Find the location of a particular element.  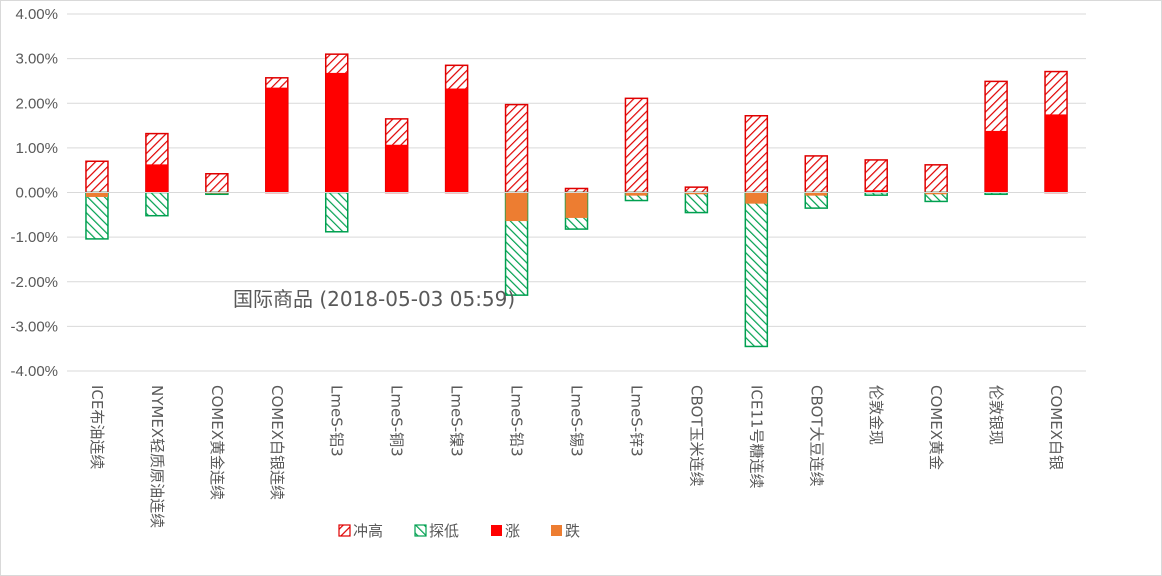

x-category-label: LmeS-镍3 is located at coordinates (457, 421).